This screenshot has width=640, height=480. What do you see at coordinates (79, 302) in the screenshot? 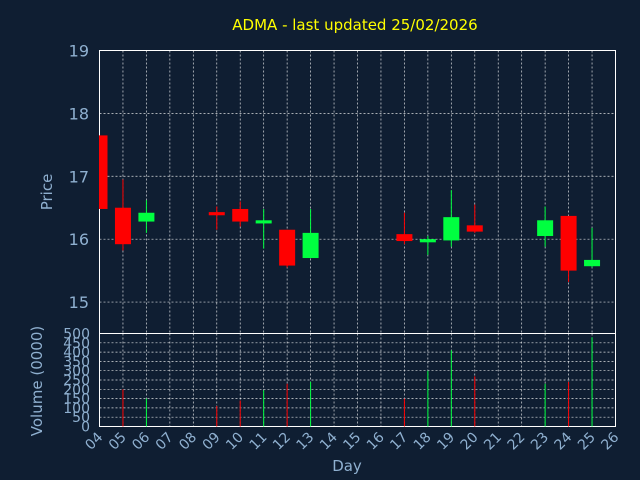
I see `price-tick-label: 15` at bounding box center [79, 302].